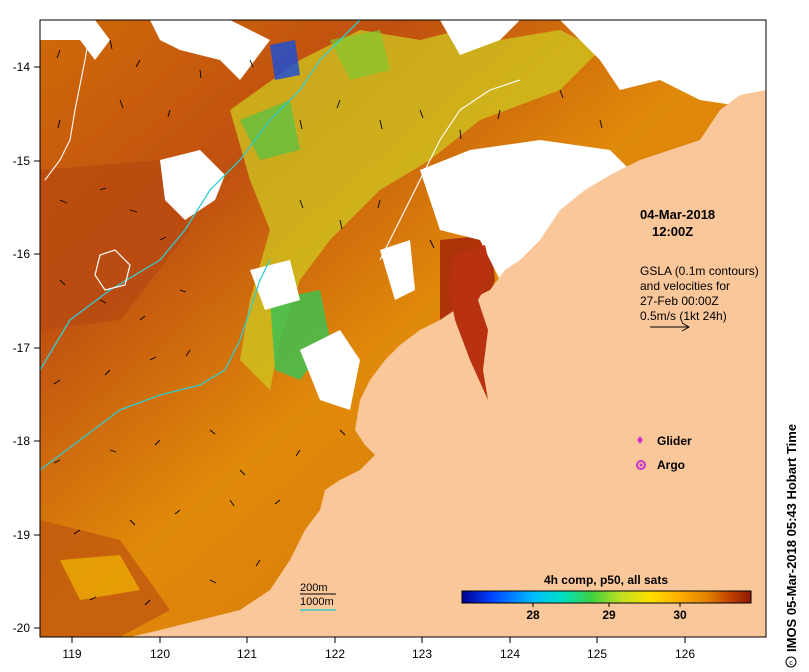 This screenshot has height=672, width=809. What do you see at coordinates (597, 654) in the screenshot?
I see `x-tick-label: 125` at bounding box center [597, 654].